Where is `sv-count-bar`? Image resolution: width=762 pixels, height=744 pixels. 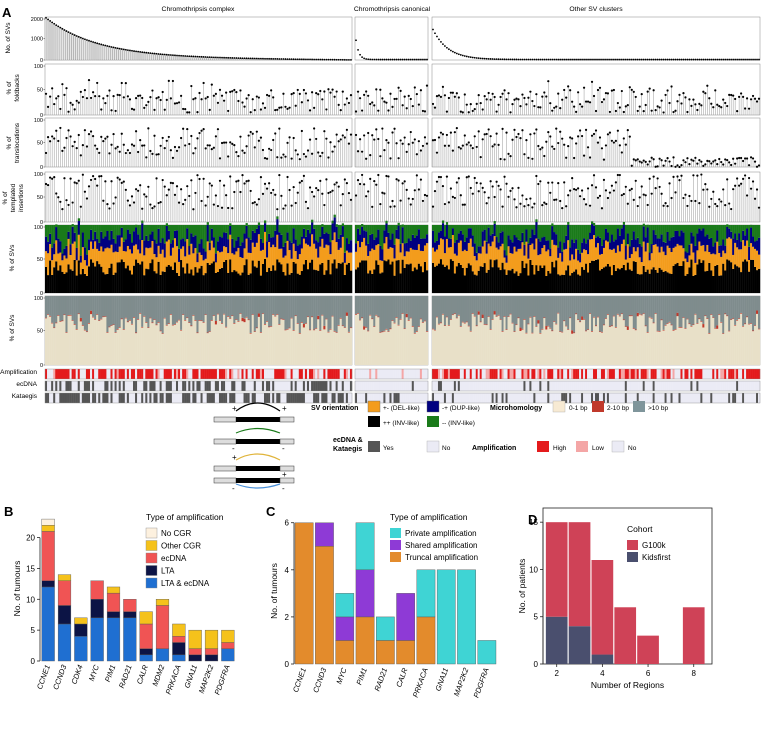
sv-count-bar is located at coordinates (84, 50).